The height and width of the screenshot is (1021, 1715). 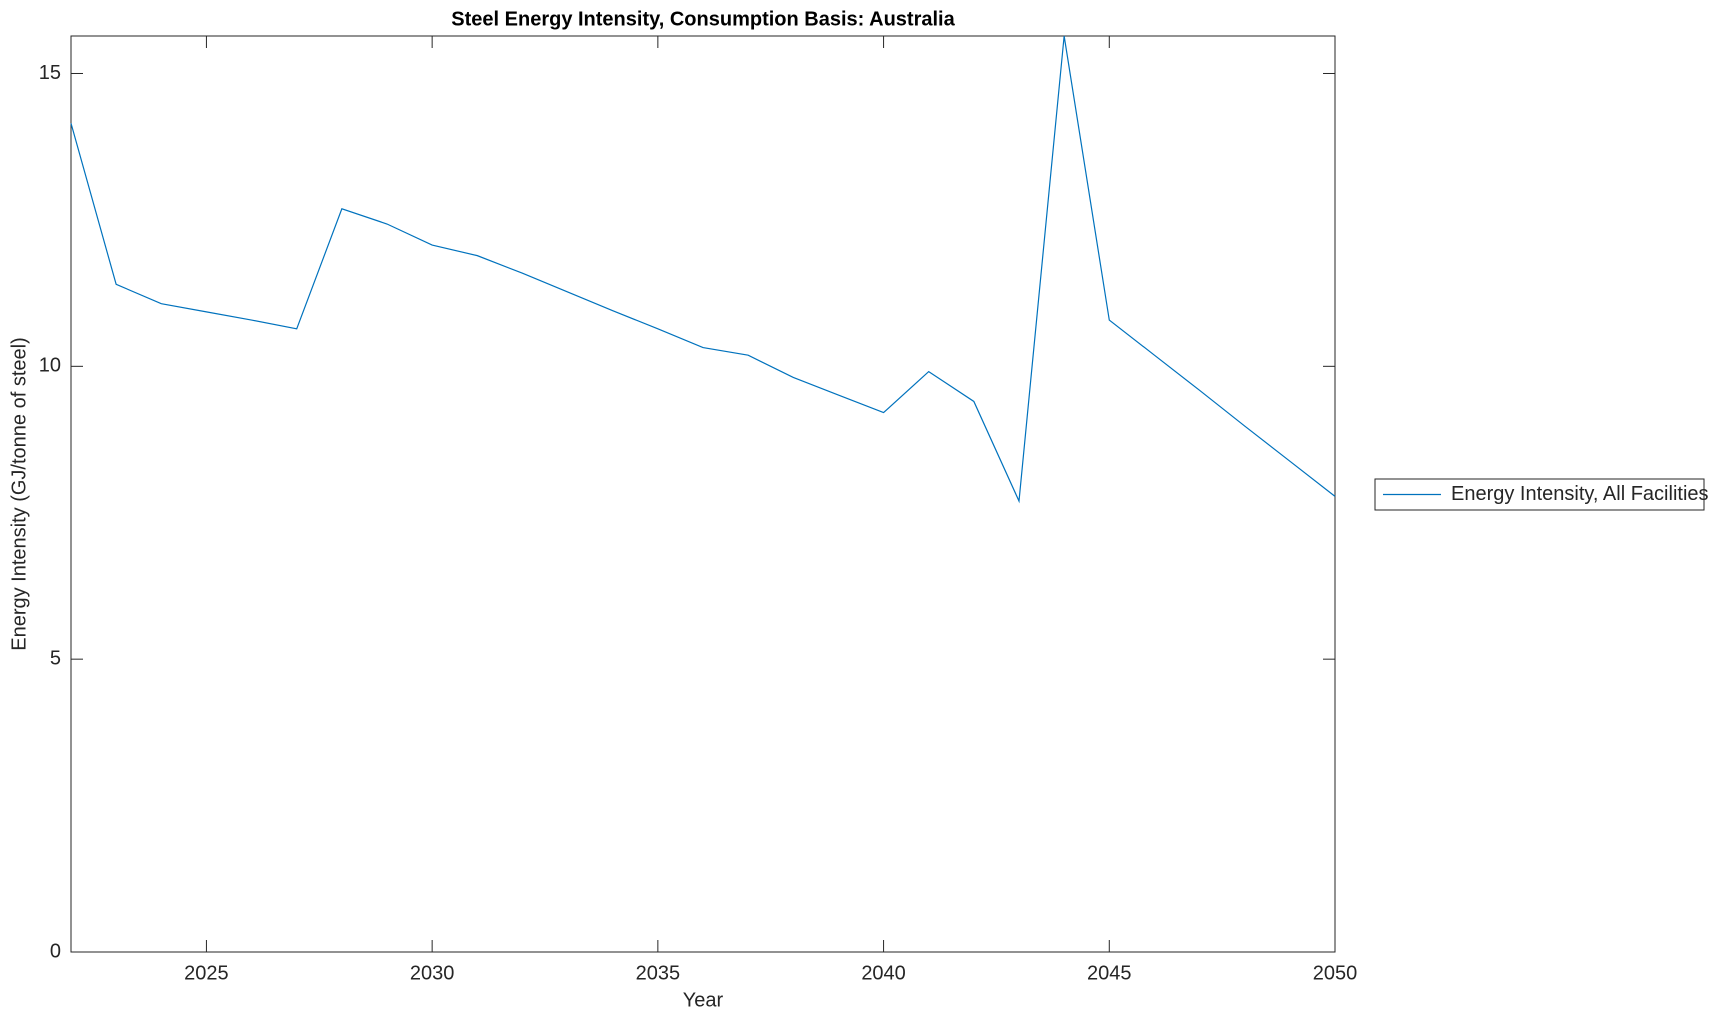 What do you see at coordinates (1580, 494) in the screenshot?
I see `legend-label: Energy Intensity, All Facilities` at bounding box center [1580, 494].